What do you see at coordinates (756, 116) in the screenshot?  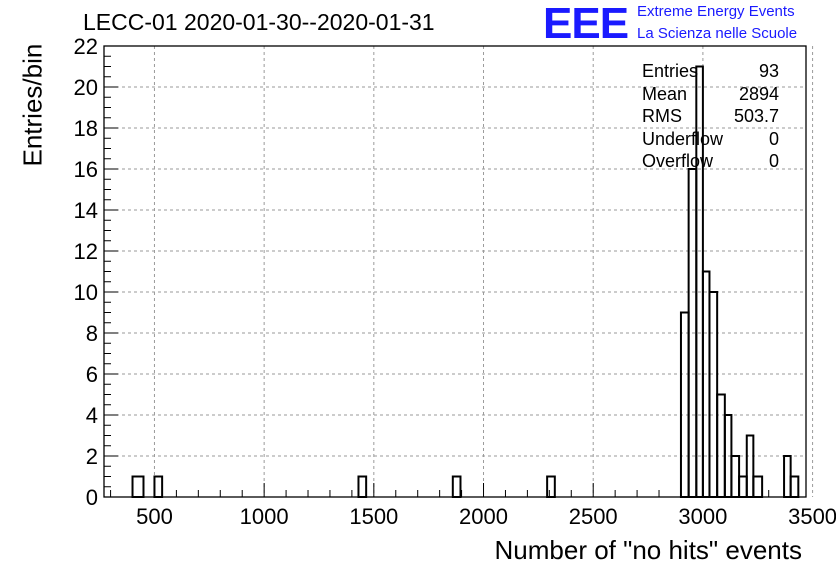 I see `stat-value: 503.7` at bounding box center [756, 116].